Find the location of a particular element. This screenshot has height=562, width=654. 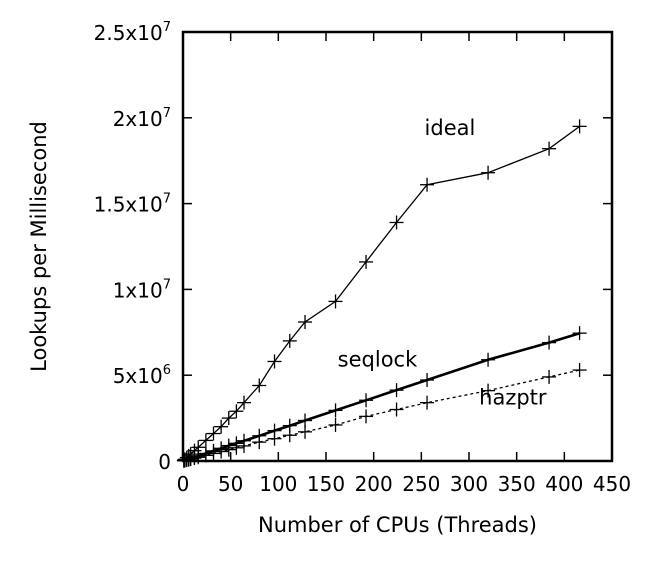

series-hazptr is located at coordinates (381, 415).